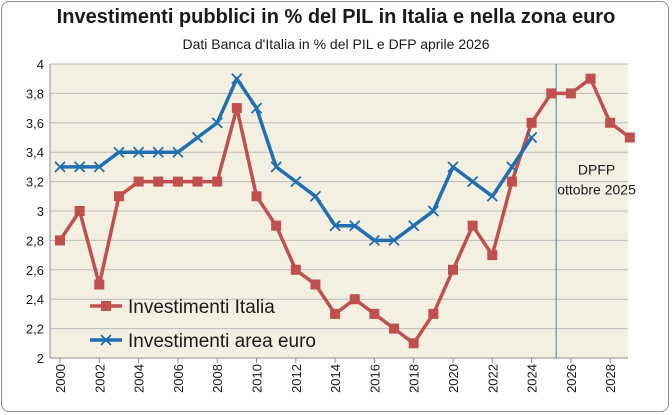 This screenshot has width=672, height=415. Describe the element at coordinates (532, 378) in the screenshot. I see `x-tick-label: 2024` at that location.